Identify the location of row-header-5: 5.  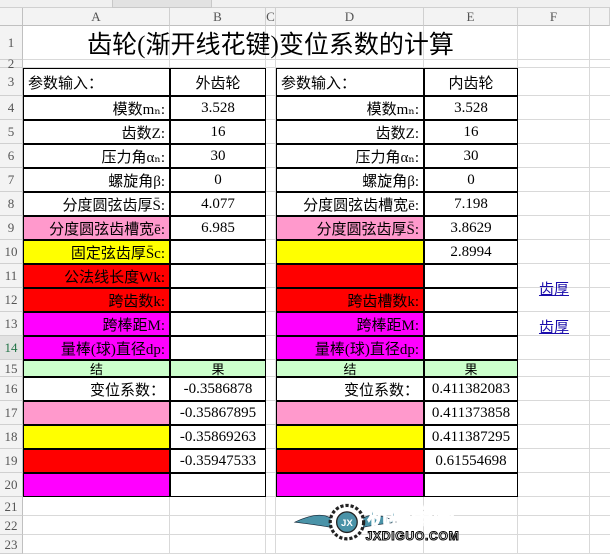
(11, 132).